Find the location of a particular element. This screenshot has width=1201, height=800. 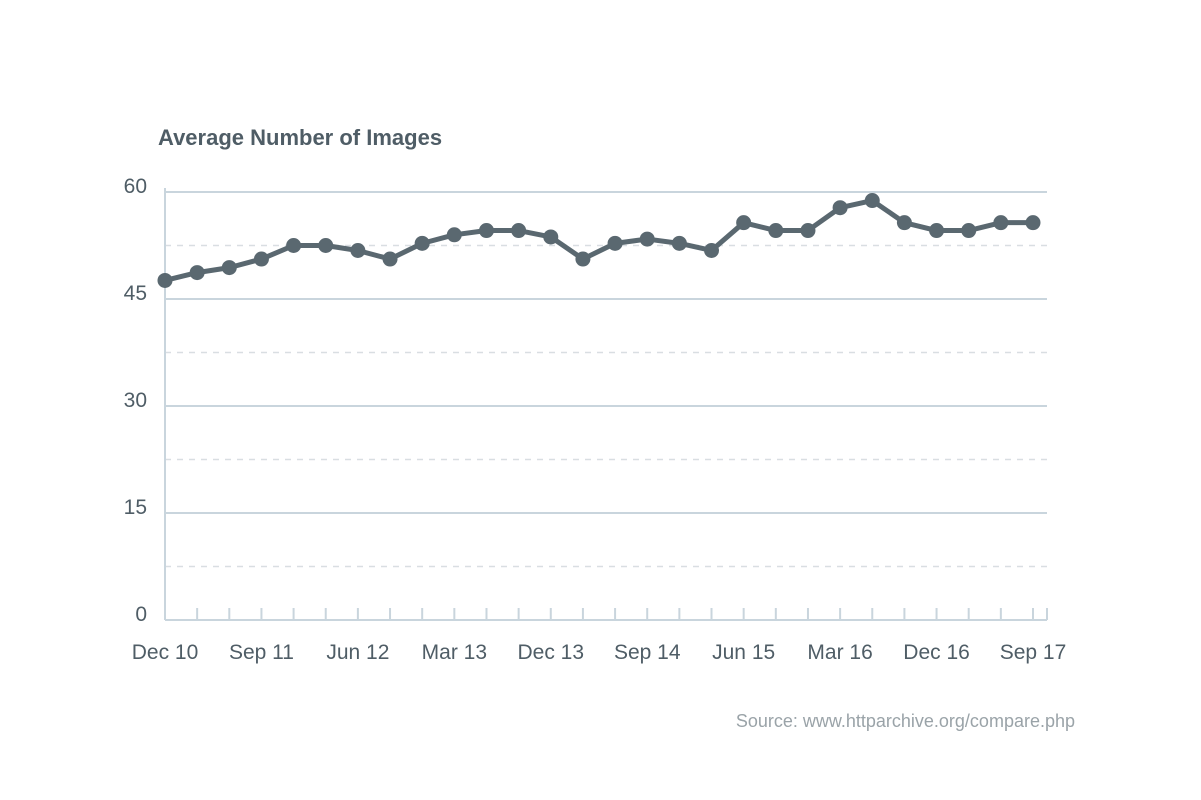

x-tick-label: Mar 13 is located at coordinates (454, 652).